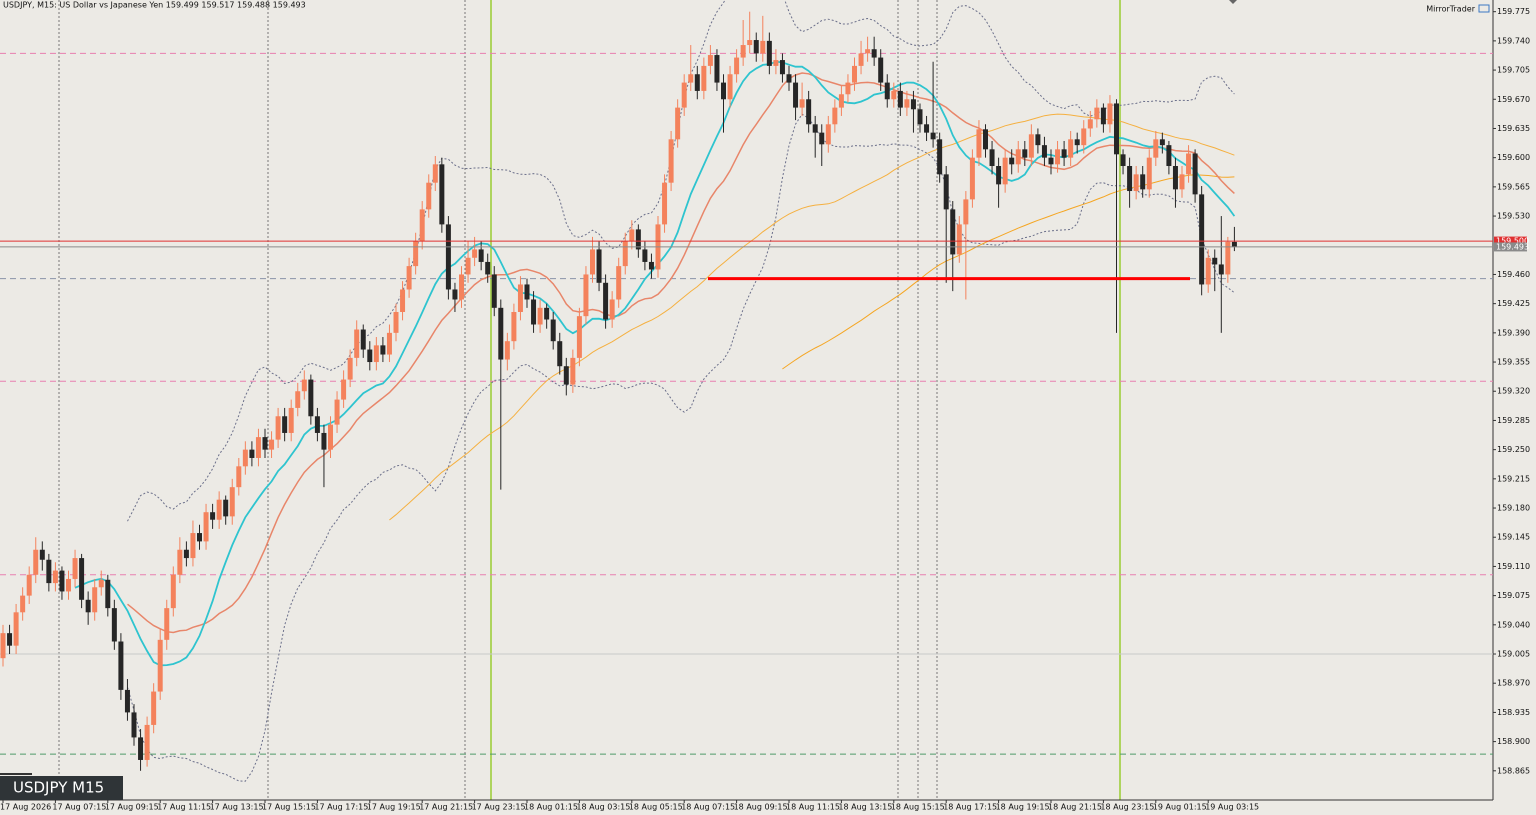  Describe the element at coordinates (1513, 537) in the screenshot. I see `y-tick-label: 159.145` at that location.